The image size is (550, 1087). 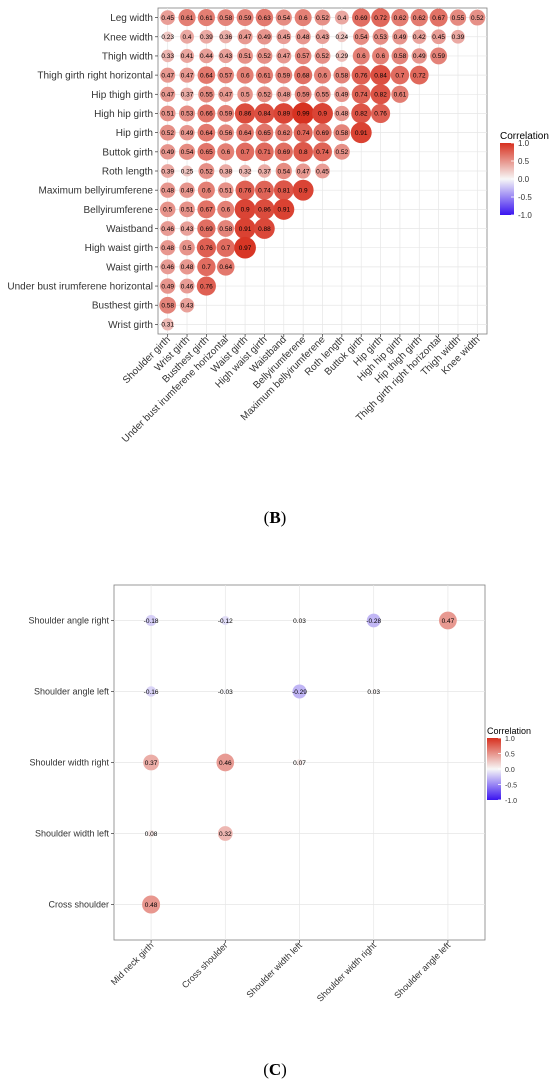 I want to click on y-tick-label: Thigh girth right horizontal, so click(x=95, y=76).